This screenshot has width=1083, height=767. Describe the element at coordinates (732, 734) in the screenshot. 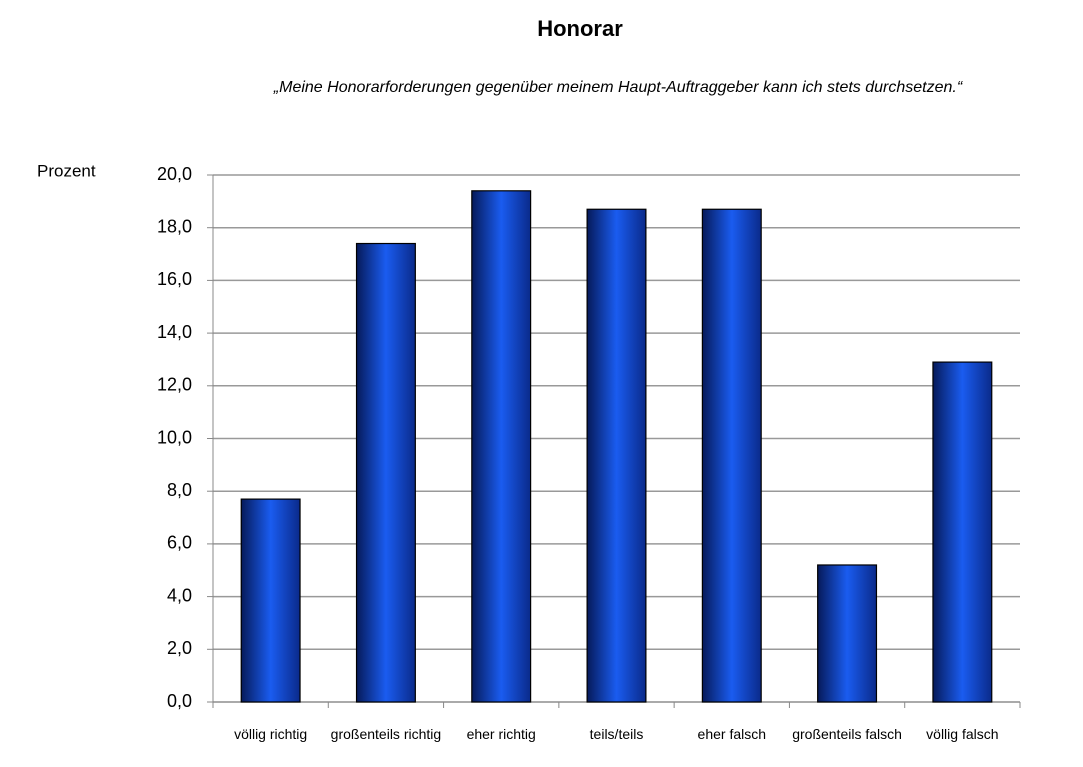

I see `x-tick-label: eher falsch` at that location.